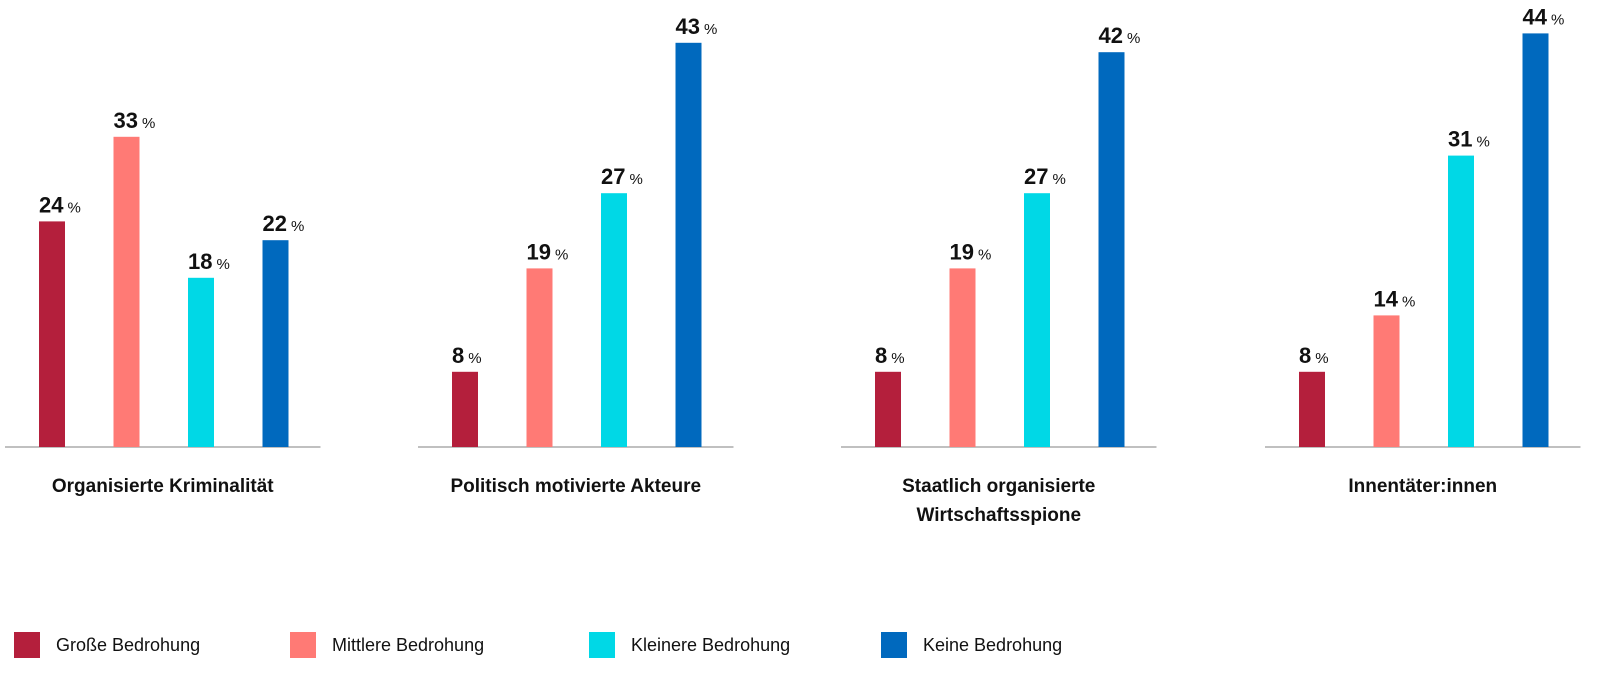 This screenshot has width=1613, height=678. Describe the element at coordinates (275, 223) in the screenshot. I see `data-label-value: 22` at that location.